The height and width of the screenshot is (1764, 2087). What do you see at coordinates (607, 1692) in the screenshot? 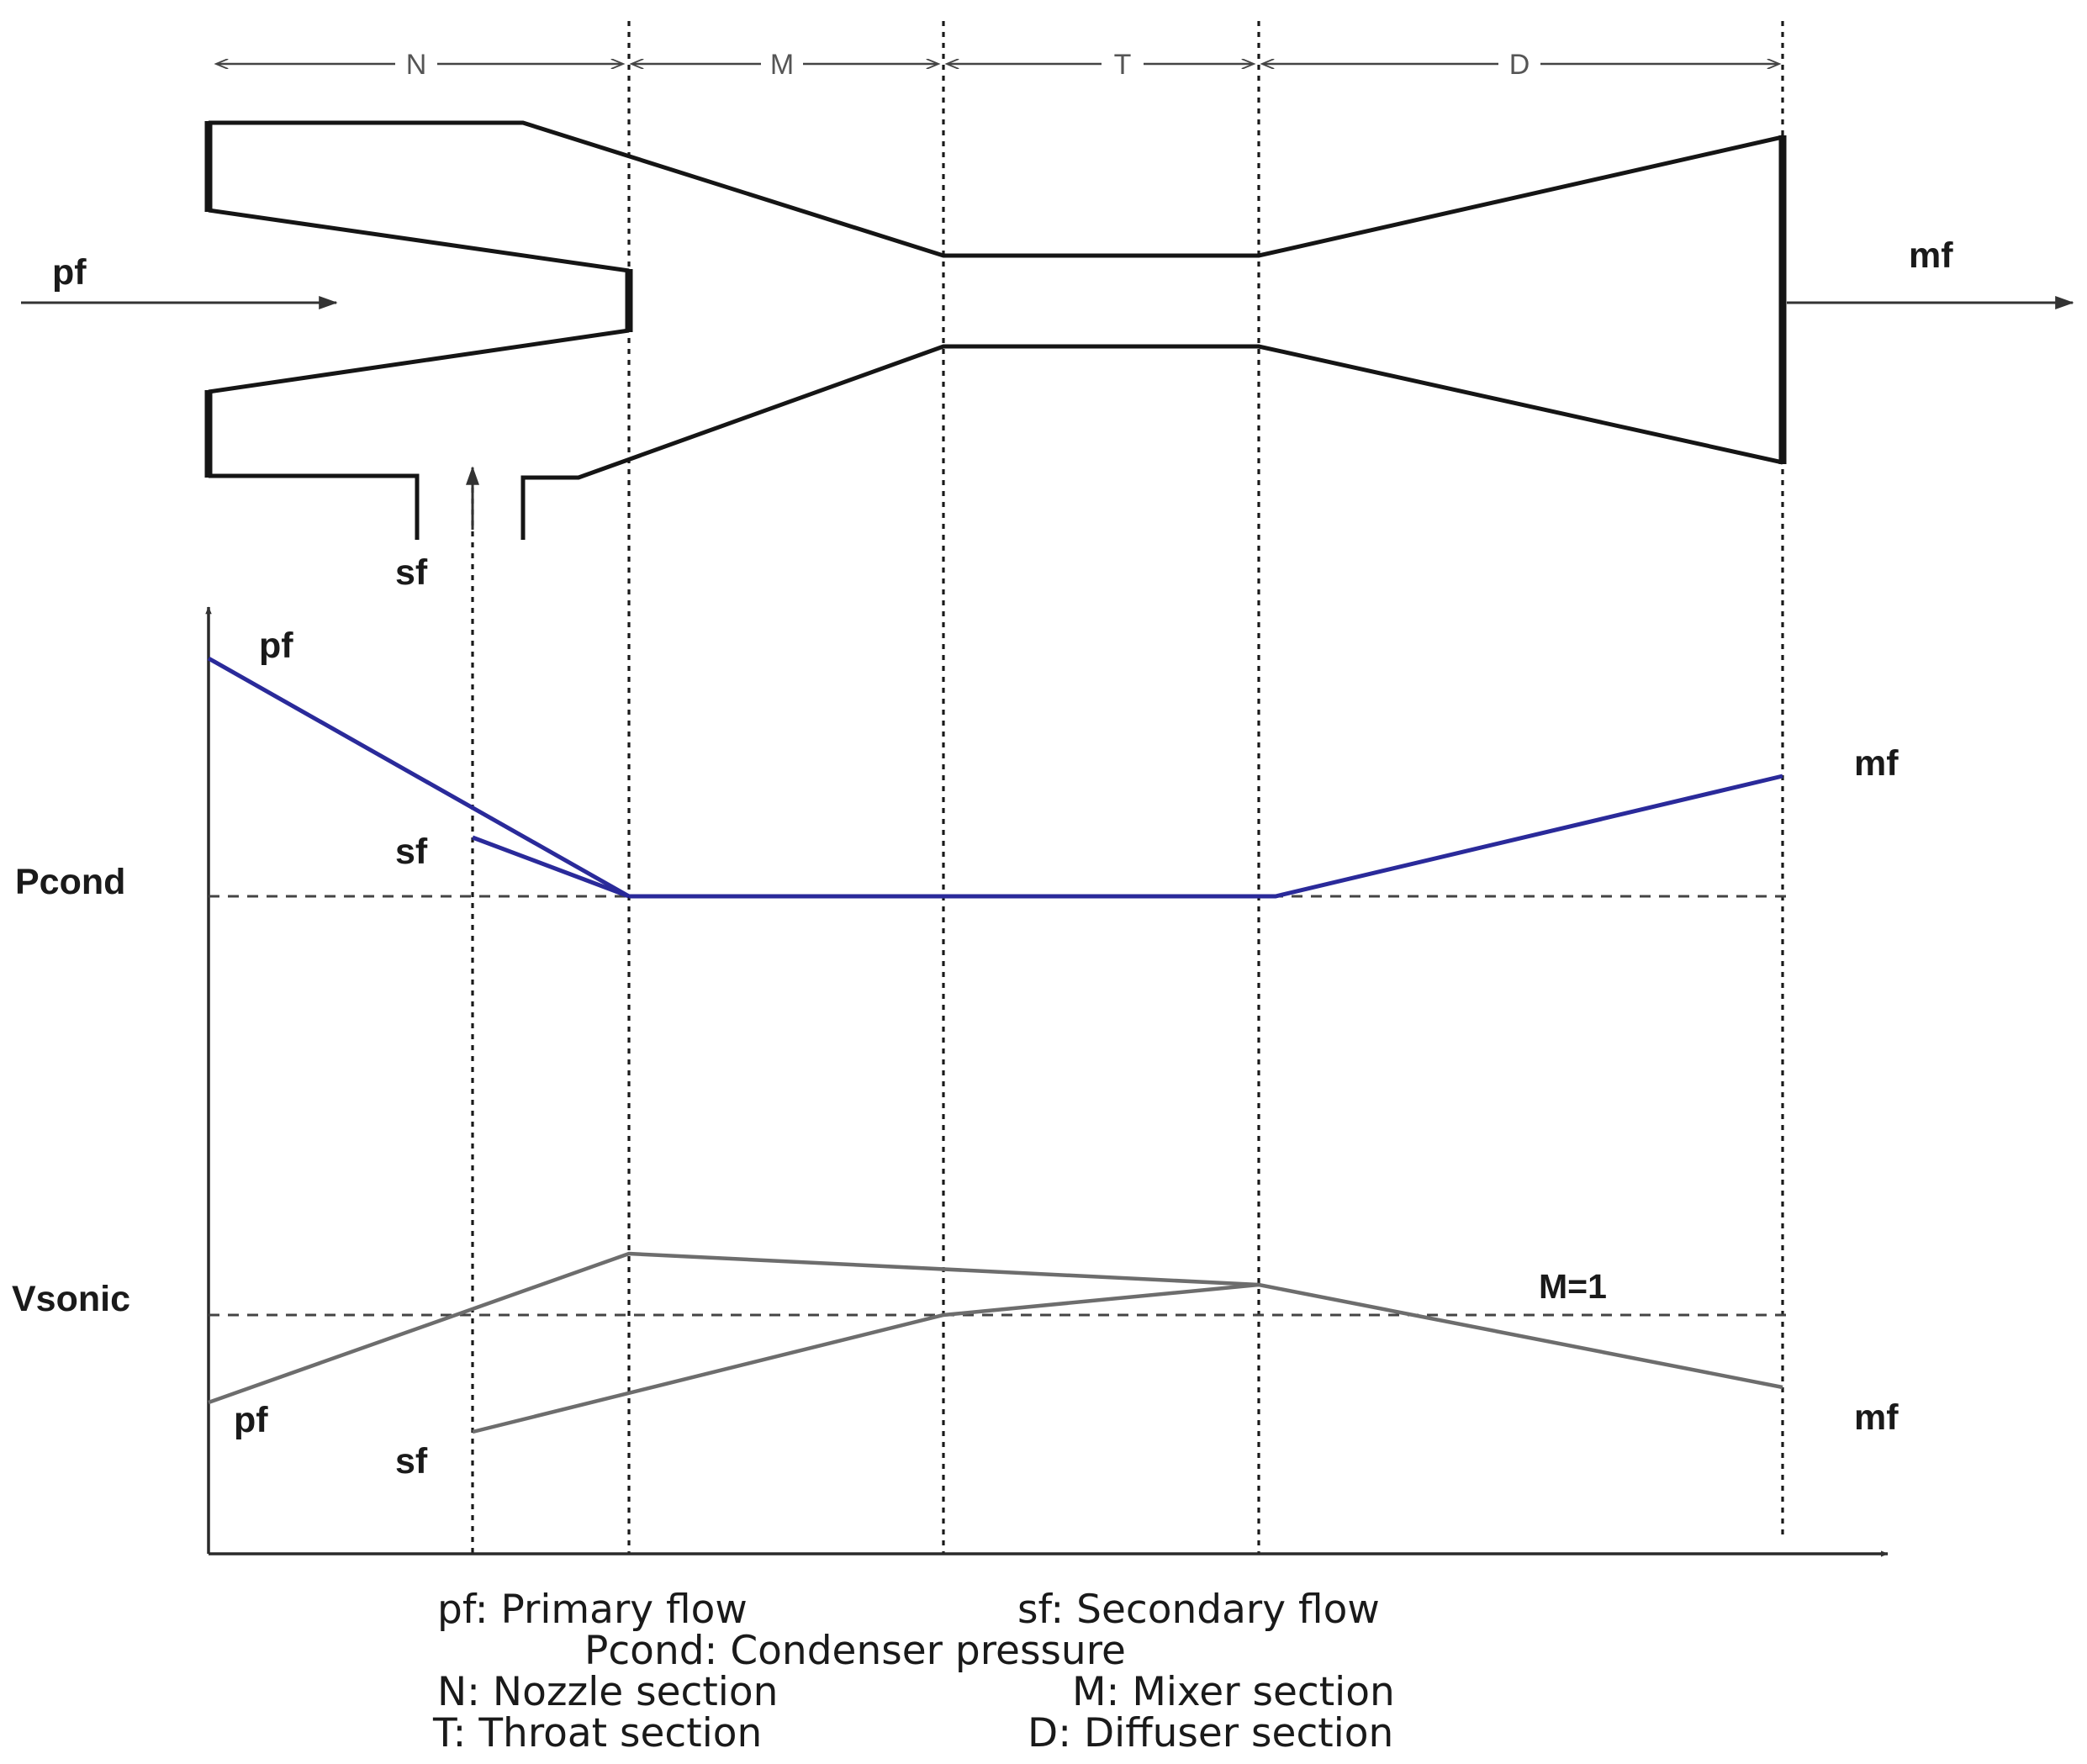
I see `legend-nozzle-section: N: Nozzle section` at bounding box center [607, 1692].